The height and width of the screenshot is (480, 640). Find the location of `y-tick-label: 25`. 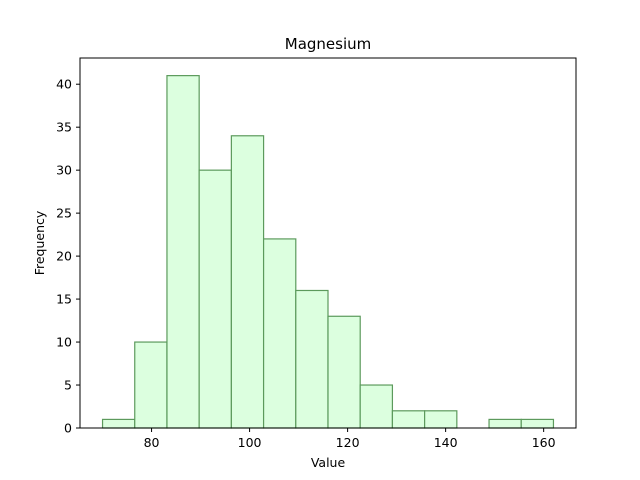

y-tick-label: 25 is located at coordinates (64, 213).